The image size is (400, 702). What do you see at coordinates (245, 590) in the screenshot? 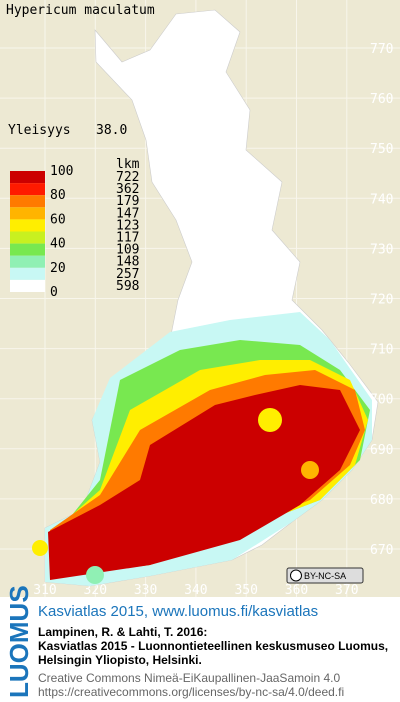
I see `x-coordinate-label: 350` at bounding box center [245, 590].